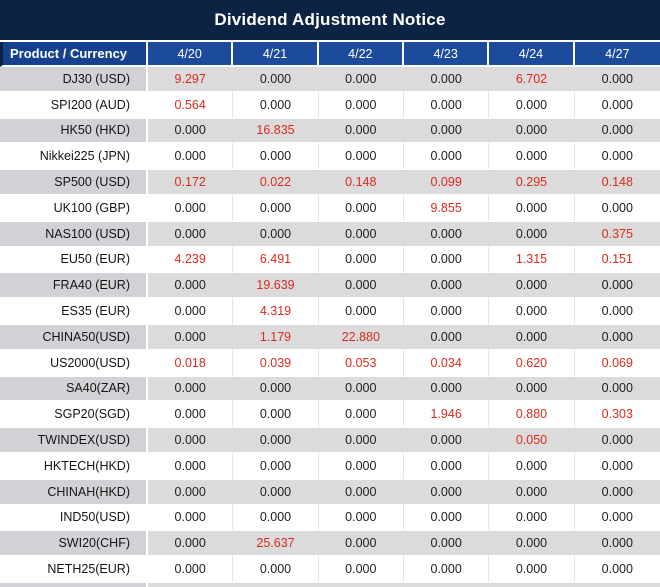 The height and width of the screenshot is (587, 660). I want to click on value-cell: 22.880, so click(361, 337).